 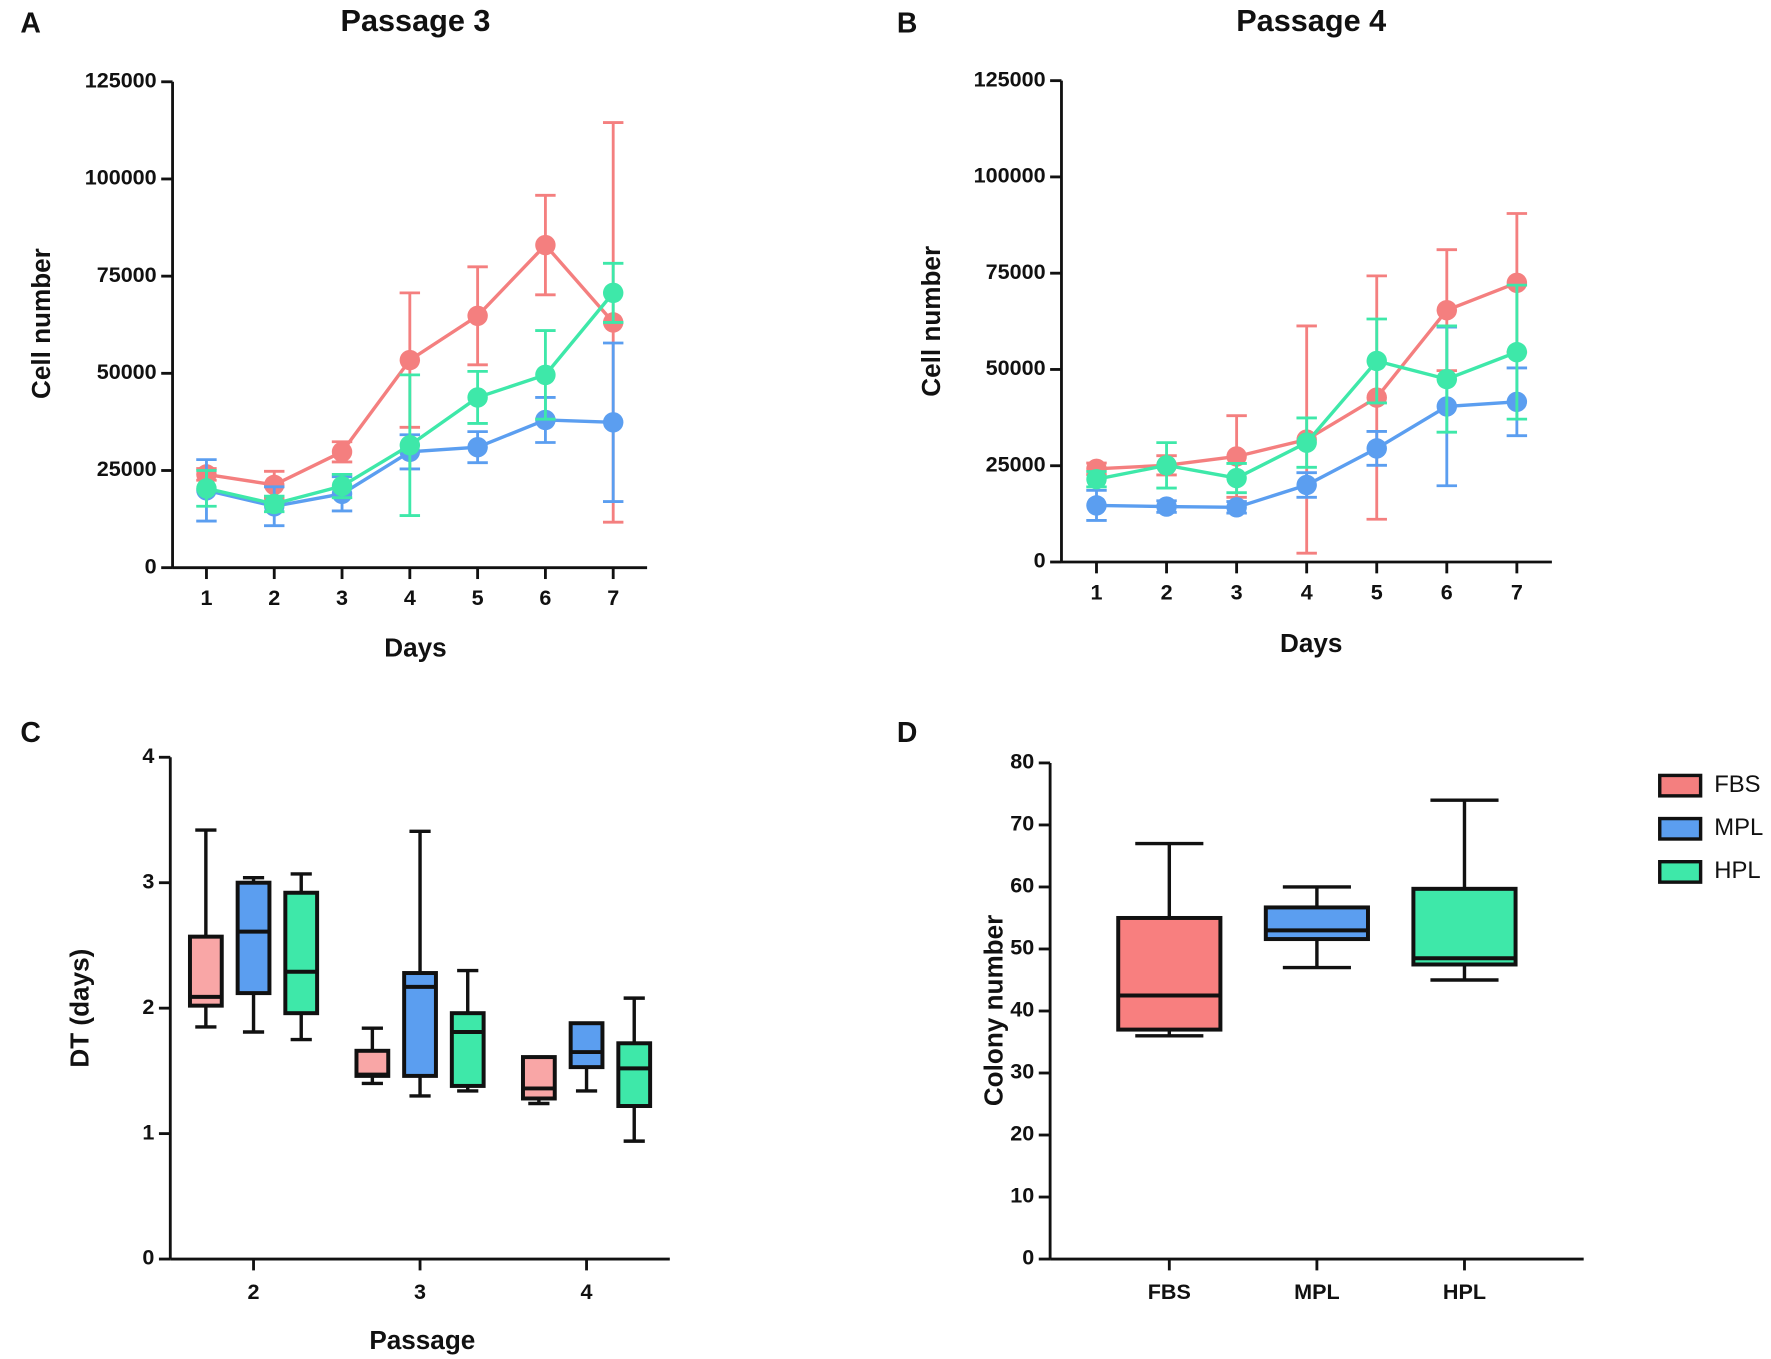 What do you see at coordinates (994, 1010) in the screenshot?
I see `y-axis-title: Colony number` at bounding box center [994, 1010].